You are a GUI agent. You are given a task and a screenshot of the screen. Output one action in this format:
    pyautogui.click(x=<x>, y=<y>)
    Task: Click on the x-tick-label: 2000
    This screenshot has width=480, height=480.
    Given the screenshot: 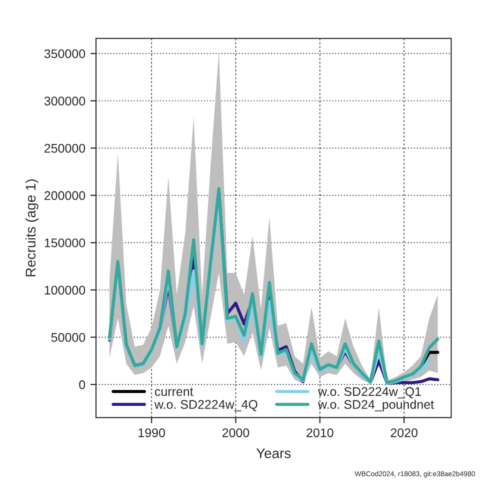 What is the action you would take?
    pyautogui.click(x=236, y=433)
    